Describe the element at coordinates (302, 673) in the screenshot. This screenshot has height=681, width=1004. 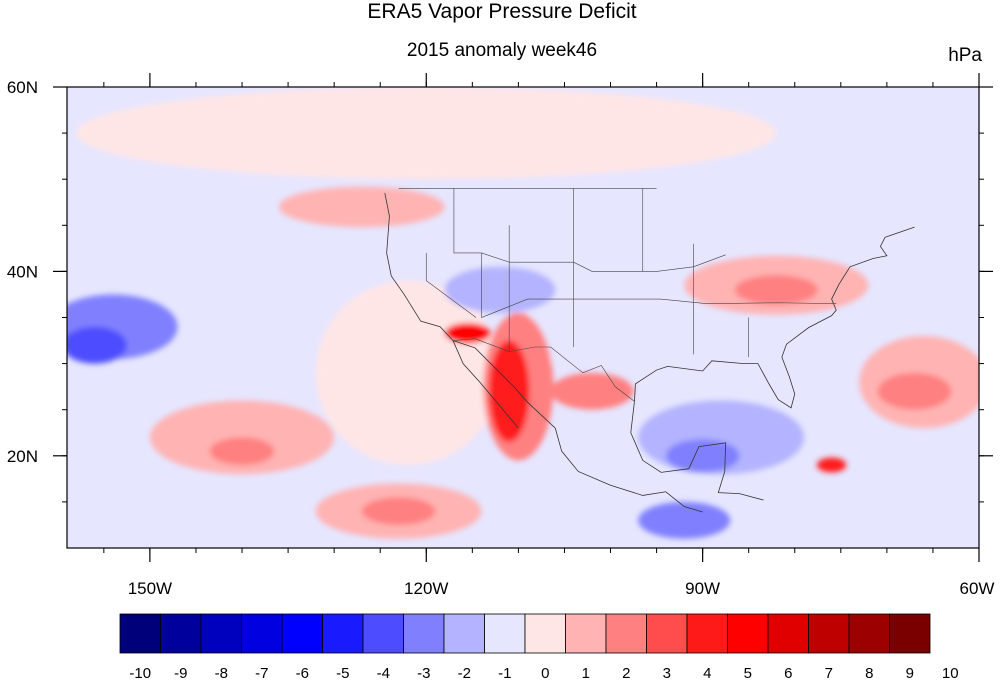
I see `colorbar-label: -6` at that location.